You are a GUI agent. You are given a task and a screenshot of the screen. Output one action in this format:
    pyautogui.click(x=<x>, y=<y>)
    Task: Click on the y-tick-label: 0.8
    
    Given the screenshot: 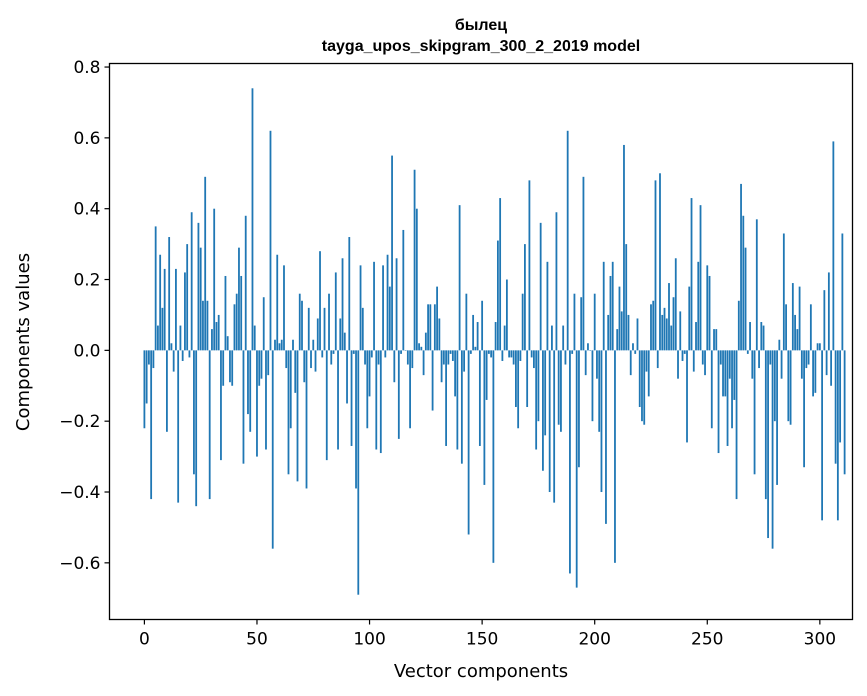 What is the action you would take?
    pyautogui.click(x=86, y=68)
    